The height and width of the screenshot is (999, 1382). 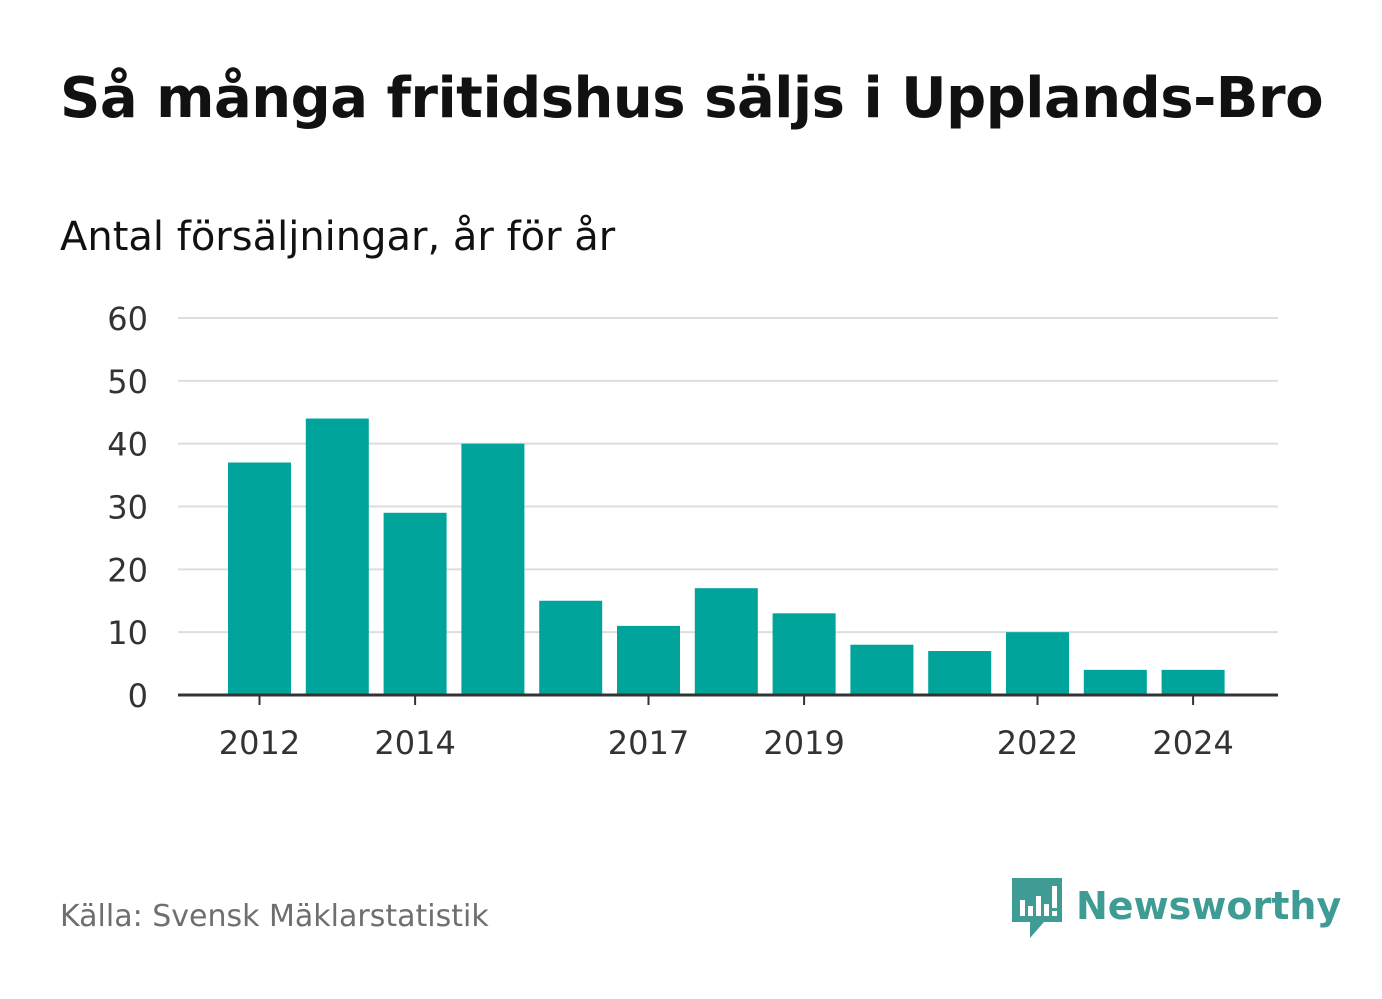 What do you see at coordinates (648, 660) in the screenshot?
I see `bar-2017` at bounding box center [648, 660].